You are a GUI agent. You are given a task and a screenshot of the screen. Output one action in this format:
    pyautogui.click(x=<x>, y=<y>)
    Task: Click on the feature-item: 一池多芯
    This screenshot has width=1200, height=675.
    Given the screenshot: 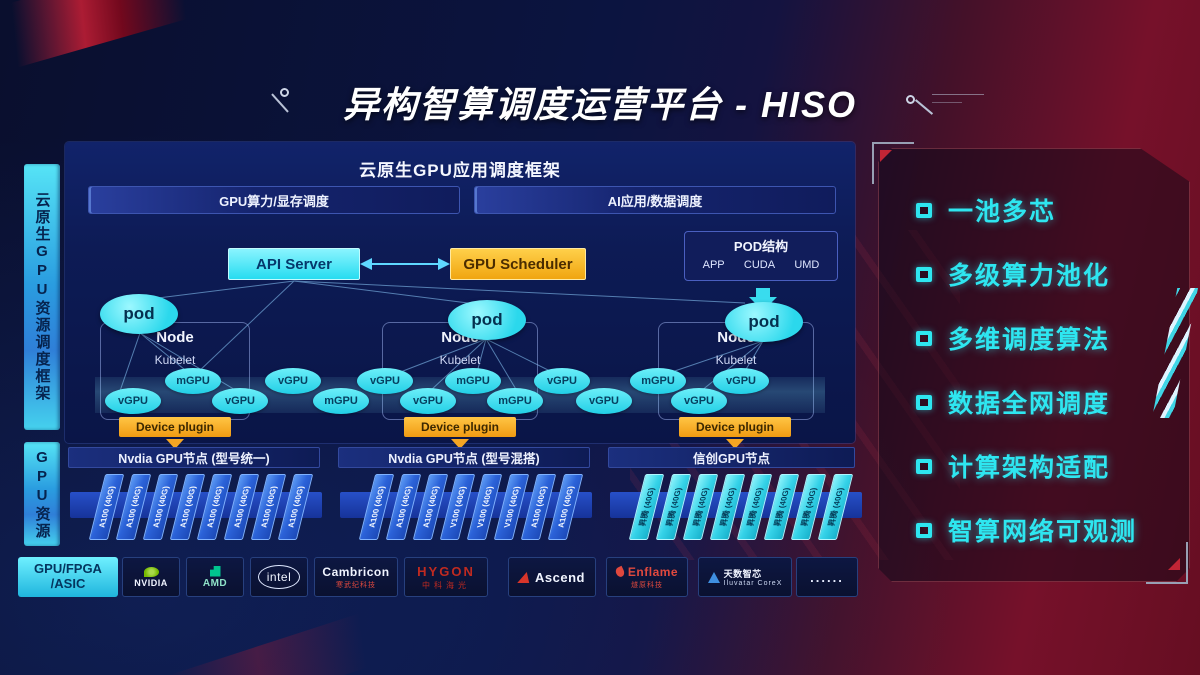 What is the action you would take?
    pyautogui.click(x=1046, y=210)
    